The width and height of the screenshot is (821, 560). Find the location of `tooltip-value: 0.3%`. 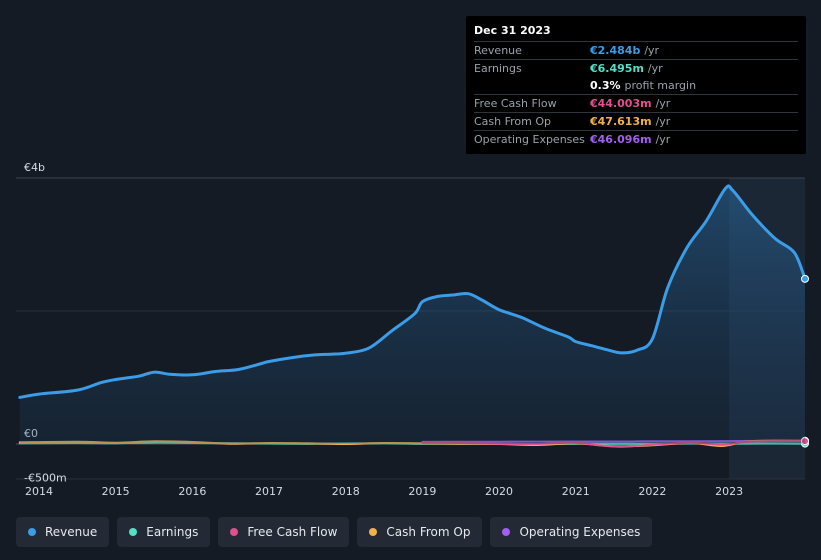

tooltip-value: 0.3% is located at coordinates (605, 85).